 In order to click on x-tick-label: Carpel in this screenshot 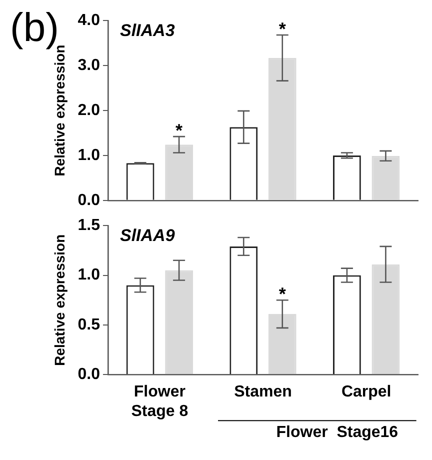, I will do `click(366, 392)`.